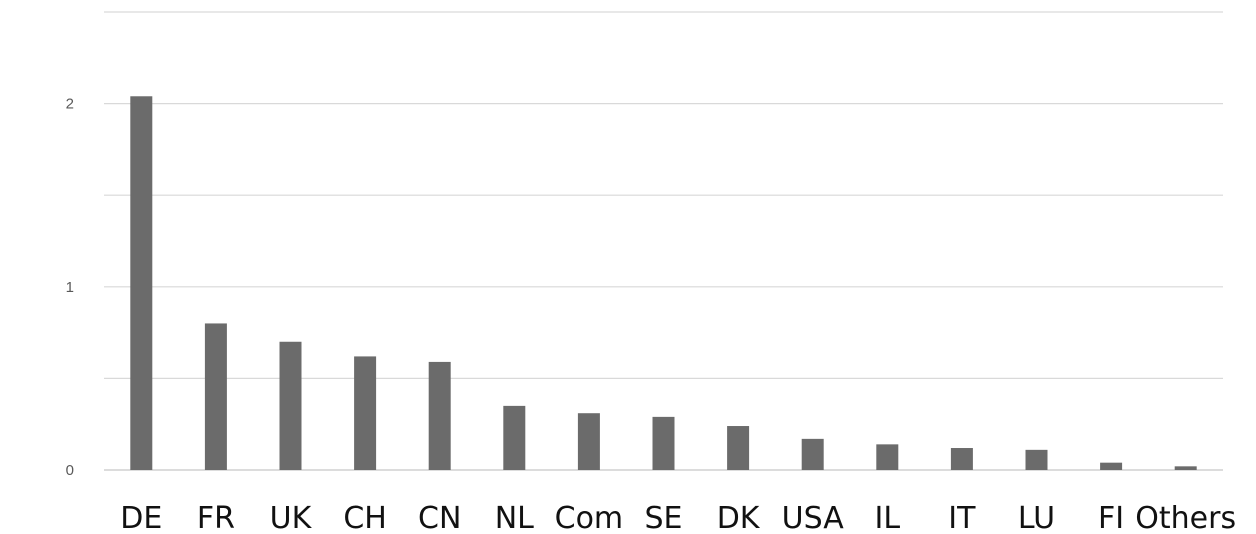 Image resolution: width=1256 pixels, height=534 pixels. I want to click on bar-dk, so click(738, 448).